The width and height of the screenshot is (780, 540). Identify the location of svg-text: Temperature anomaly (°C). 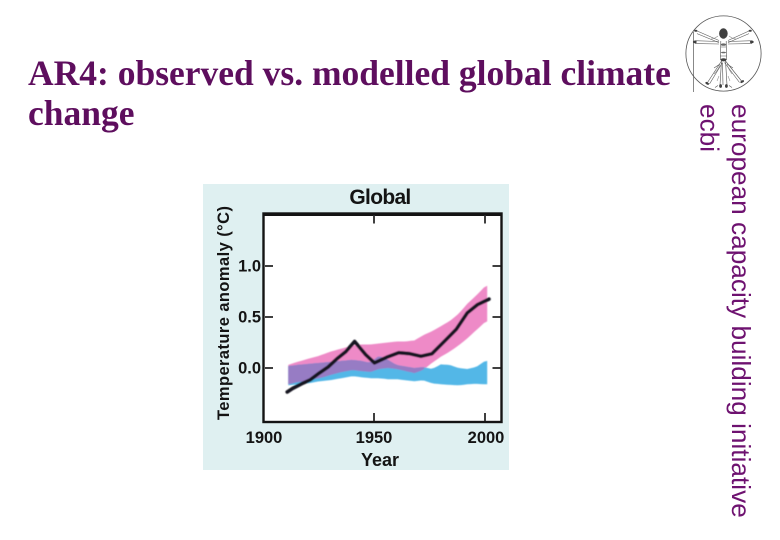
(224, 313).